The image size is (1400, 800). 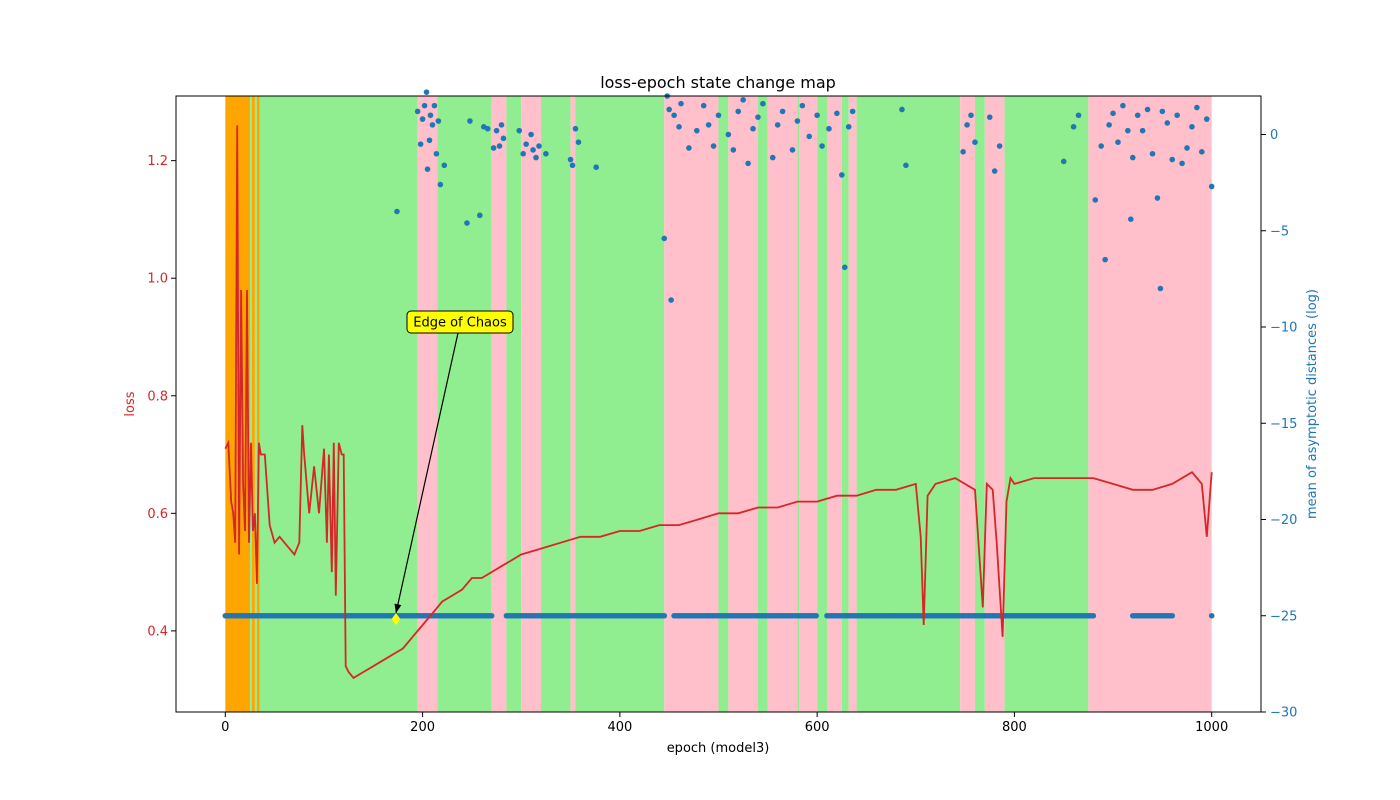 I want to click on x-axis-label: epoch (model3), so click(x=718, y=748).